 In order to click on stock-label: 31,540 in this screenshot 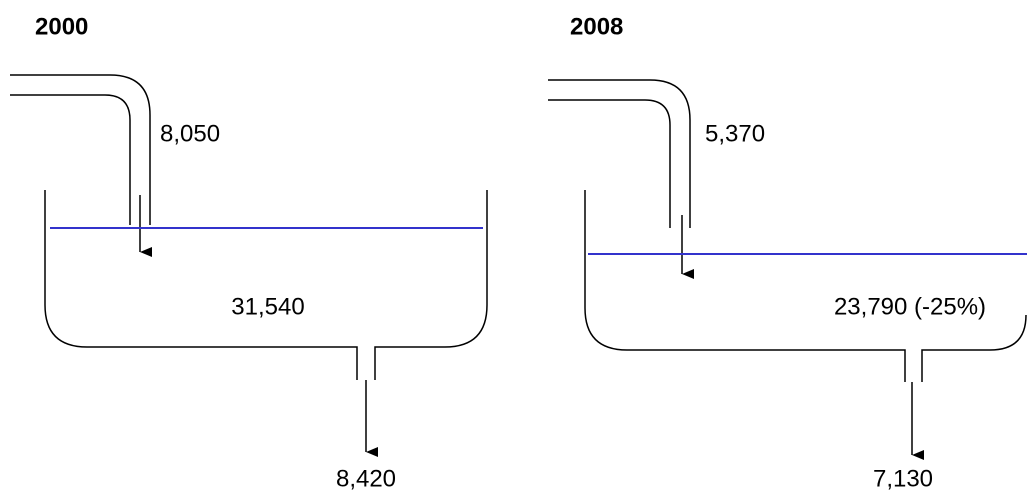, I will do `click(267, 306)`.